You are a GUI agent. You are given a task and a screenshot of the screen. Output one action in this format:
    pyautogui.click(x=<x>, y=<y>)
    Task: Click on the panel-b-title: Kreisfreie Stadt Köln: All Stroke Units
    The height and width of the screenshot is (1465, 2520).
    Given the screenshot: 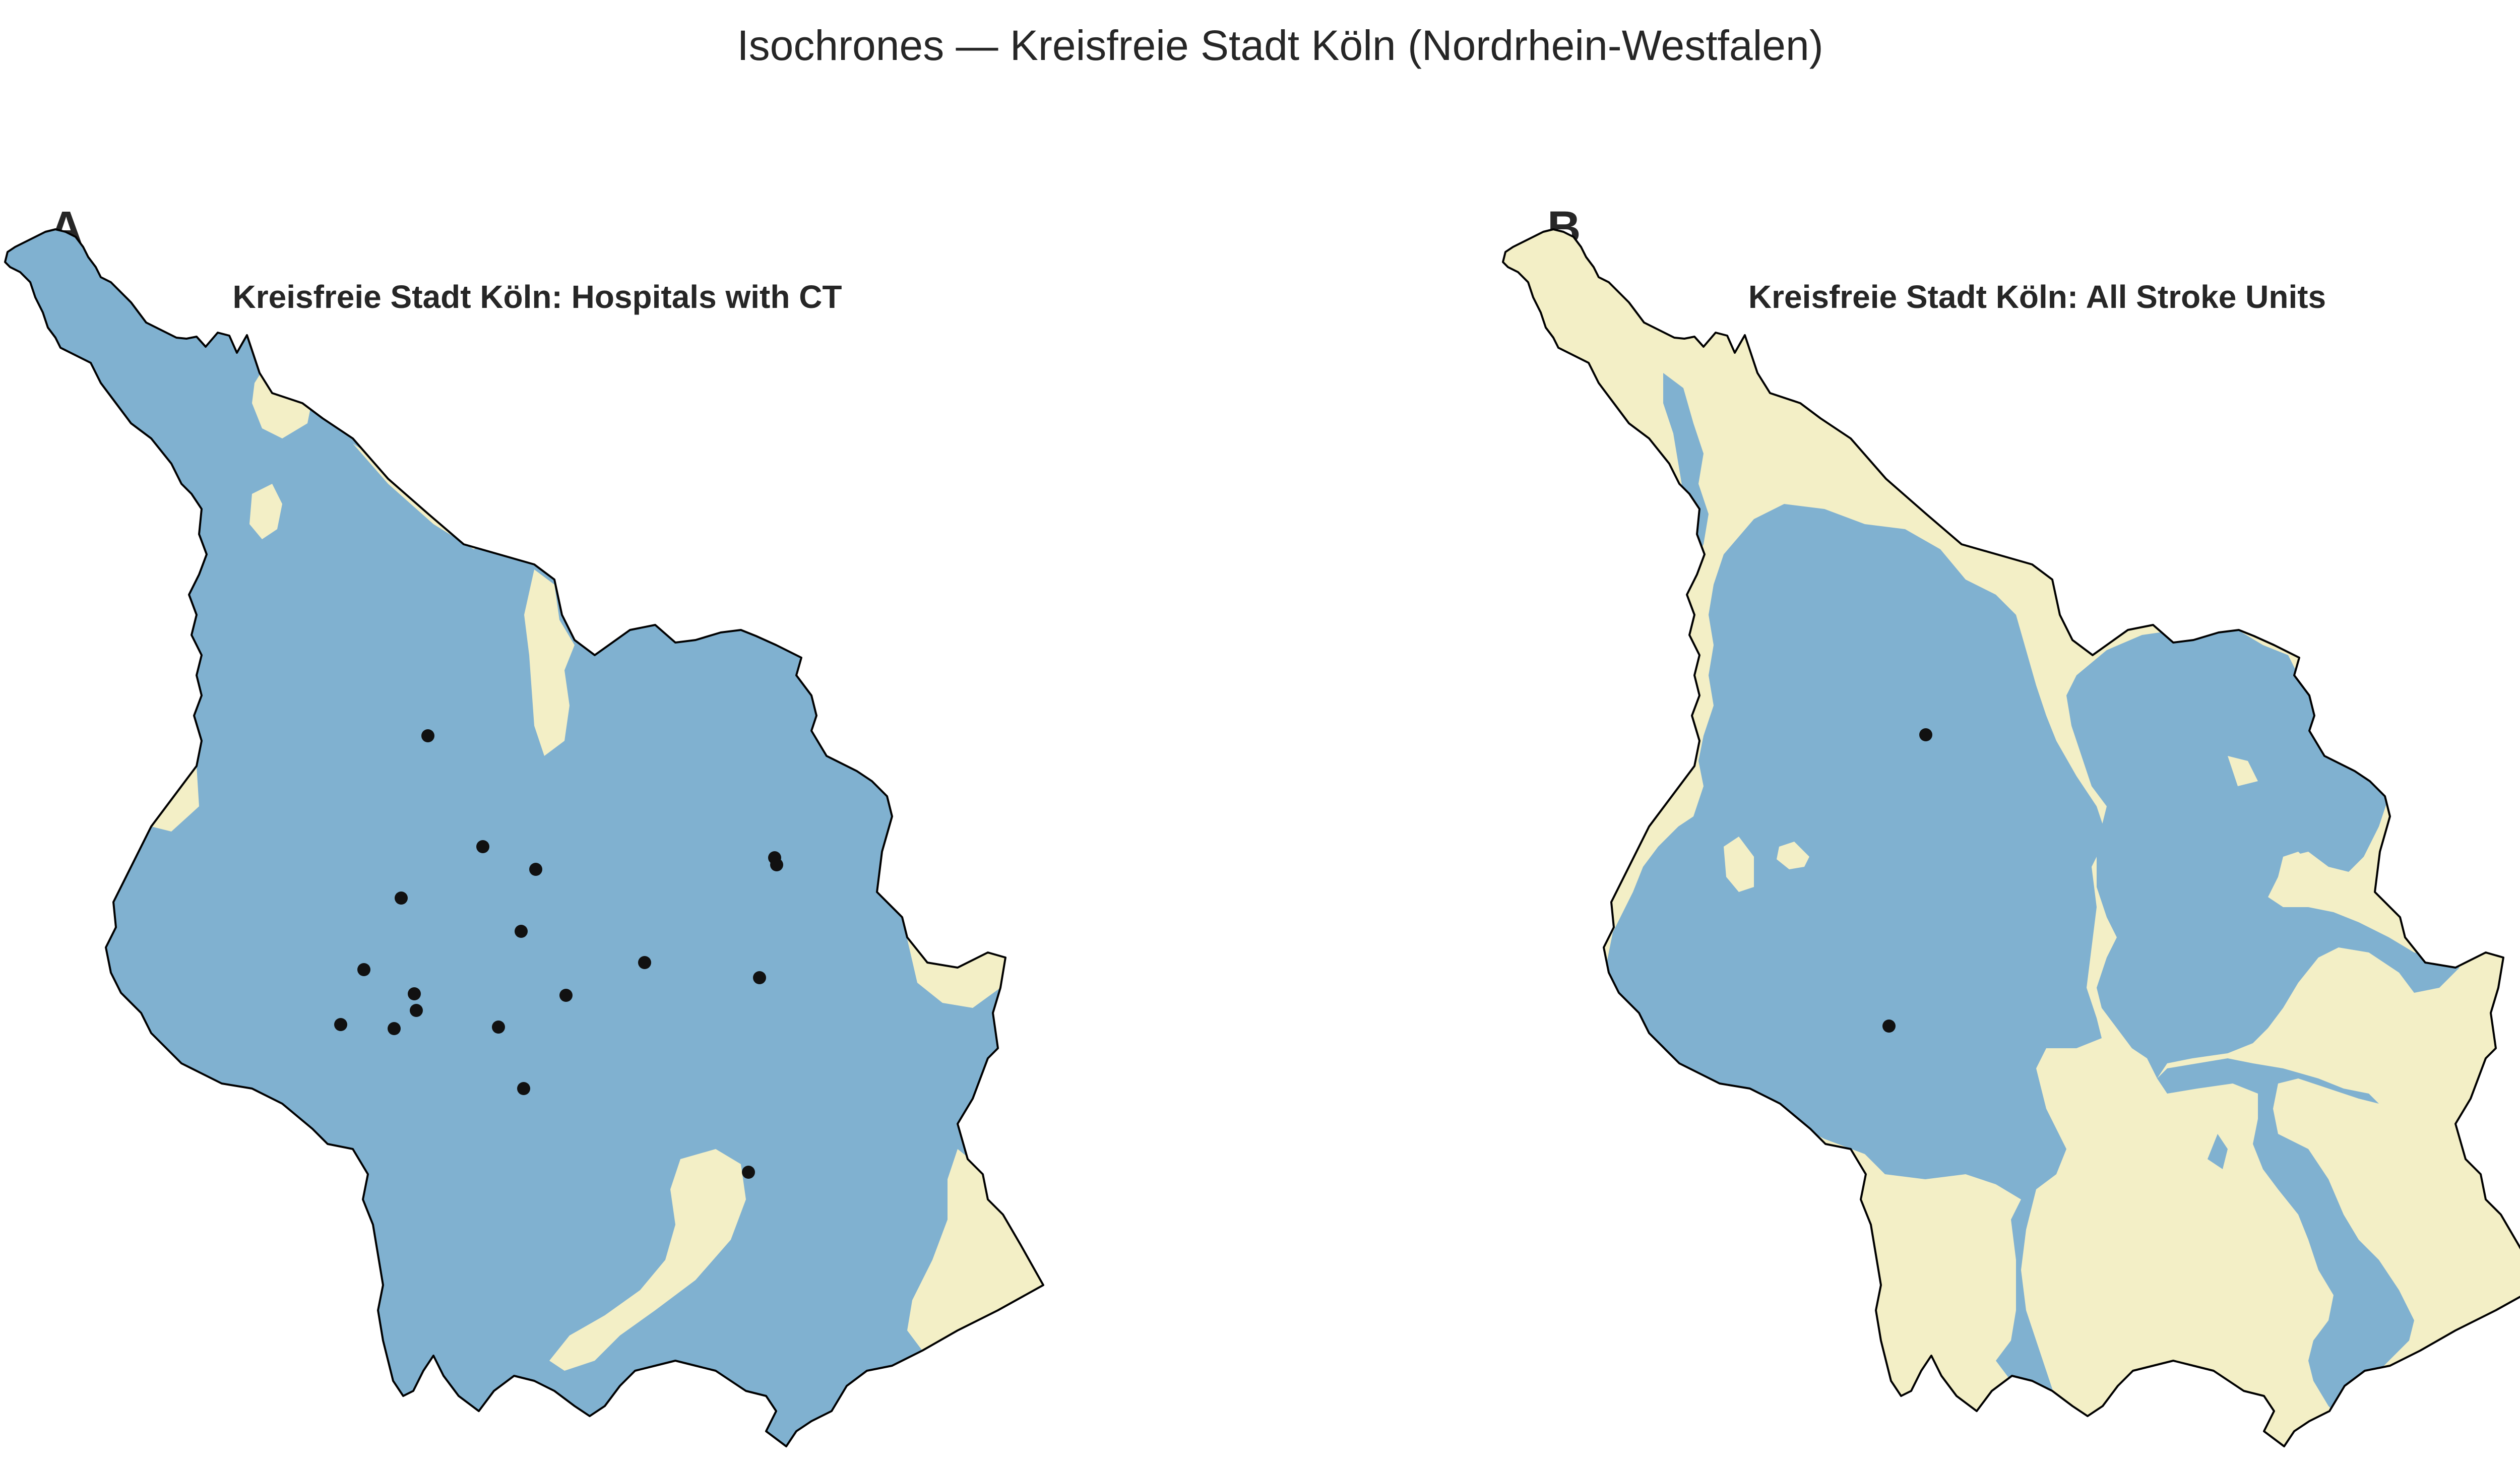 What is the action you would take?
    pyautogui.click(x=2037, y=297)
    